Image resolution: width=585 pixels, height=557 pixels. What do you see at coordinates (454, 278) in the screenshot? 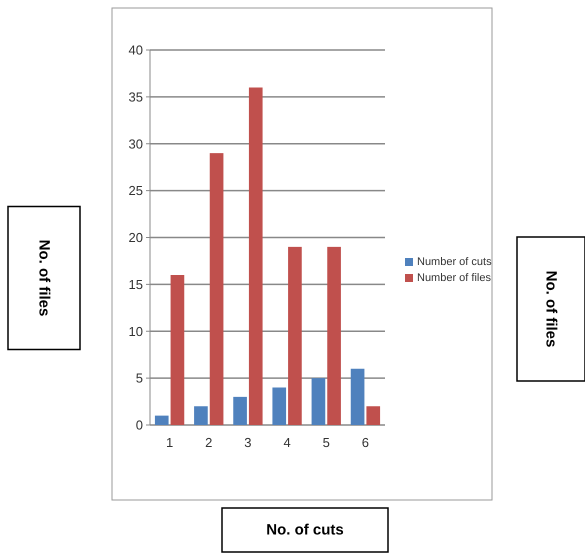
I see `legend-label: Number of files` at bounding box center [454, 278].